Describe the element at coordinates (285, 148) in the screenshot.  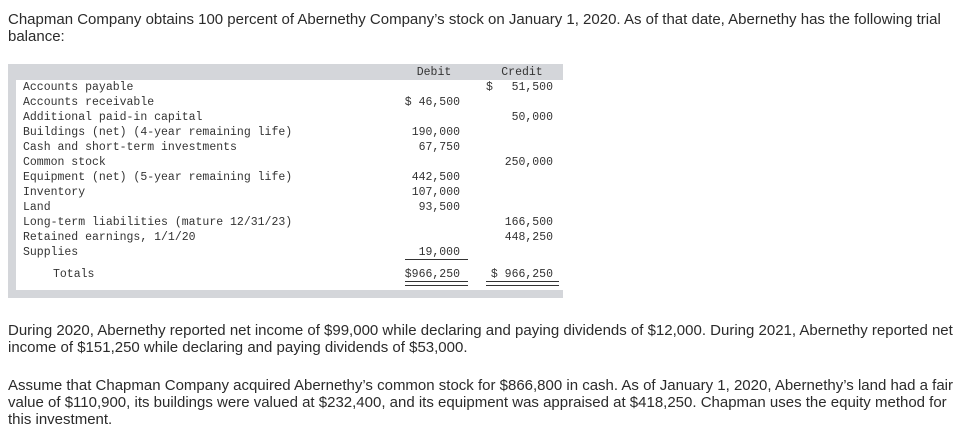
I see `table-row: Cash and short-term investments 67,750` at that location.